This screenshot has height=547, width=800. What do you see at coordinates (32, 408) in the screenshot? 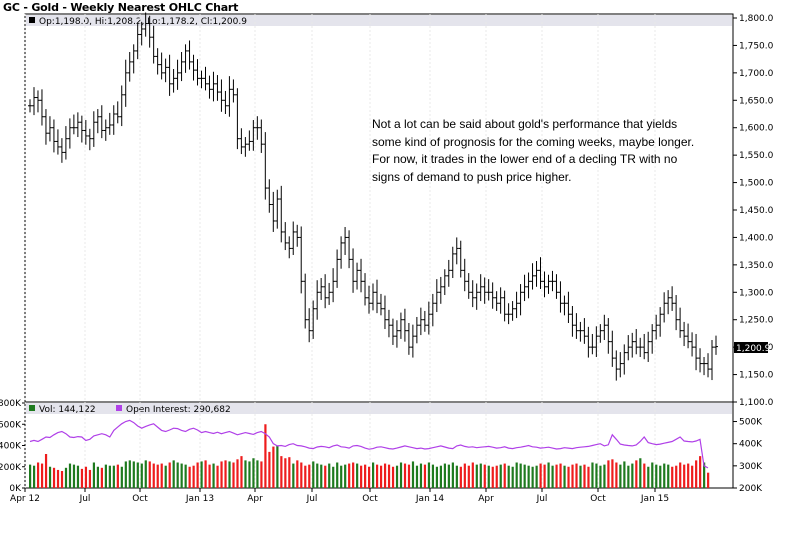
I see `vol-legend-swatch` at bounding box center [32, 408].